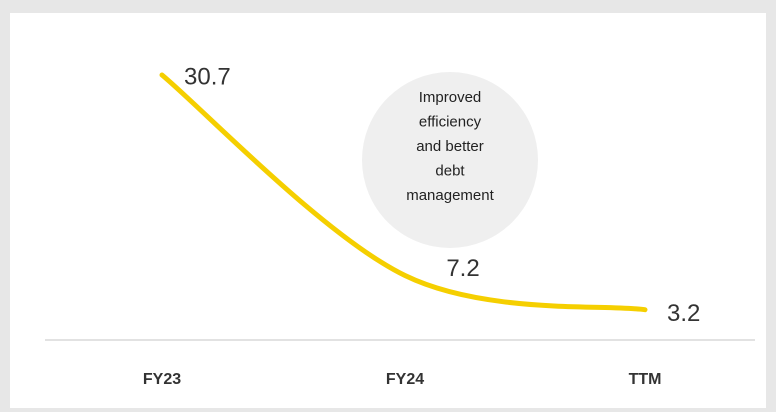 This screenshot has height=412, width=776. I want to click on x-tick-label: FY24, so click(405, 379).